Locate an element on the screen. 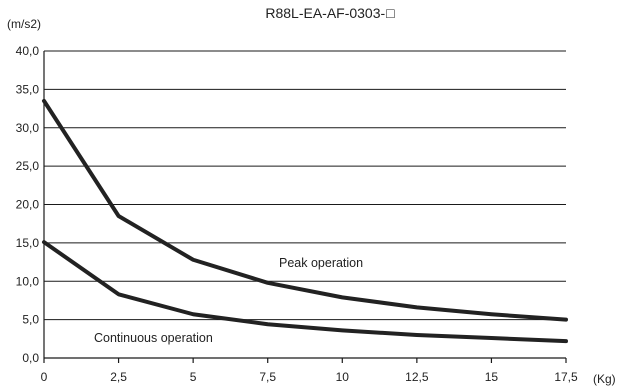 Image resolution: width=620 pixels, height=392 pixels. chart-title-text: R88L-EA-AF-0303- is located at coordinates (325, 13).